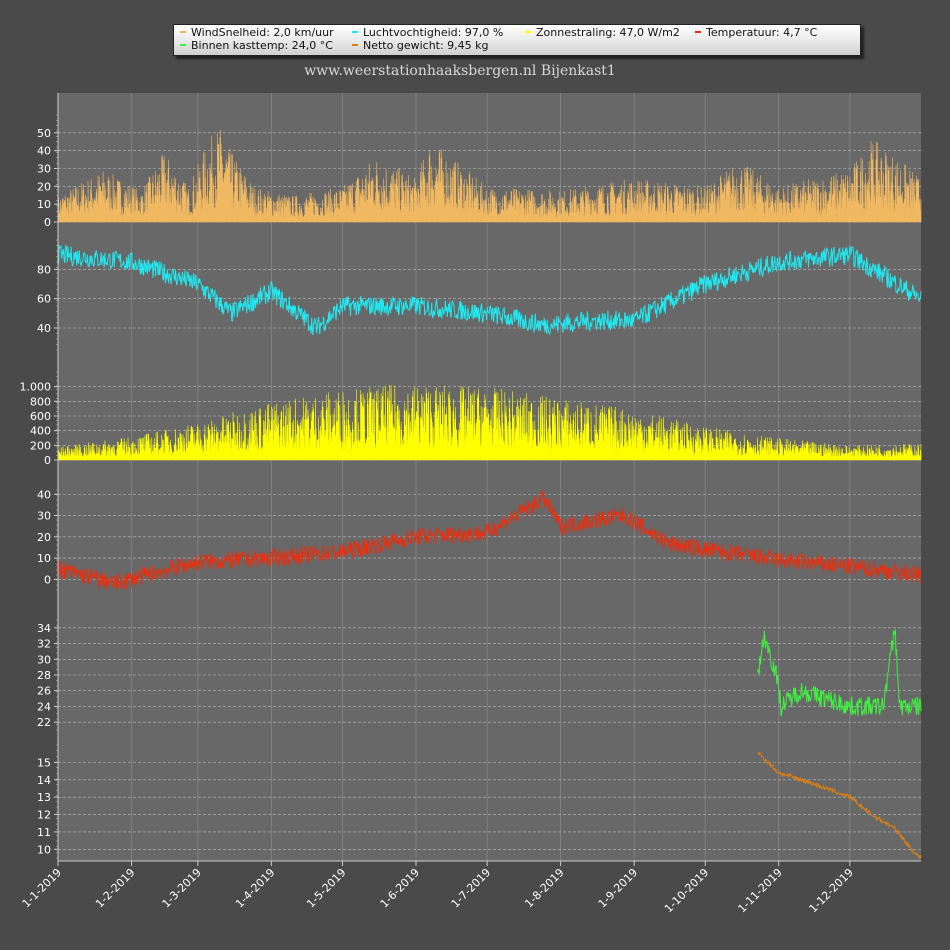 The image size is (950, 950). I want to click on y-tick-label: 200, so click(40, 445).